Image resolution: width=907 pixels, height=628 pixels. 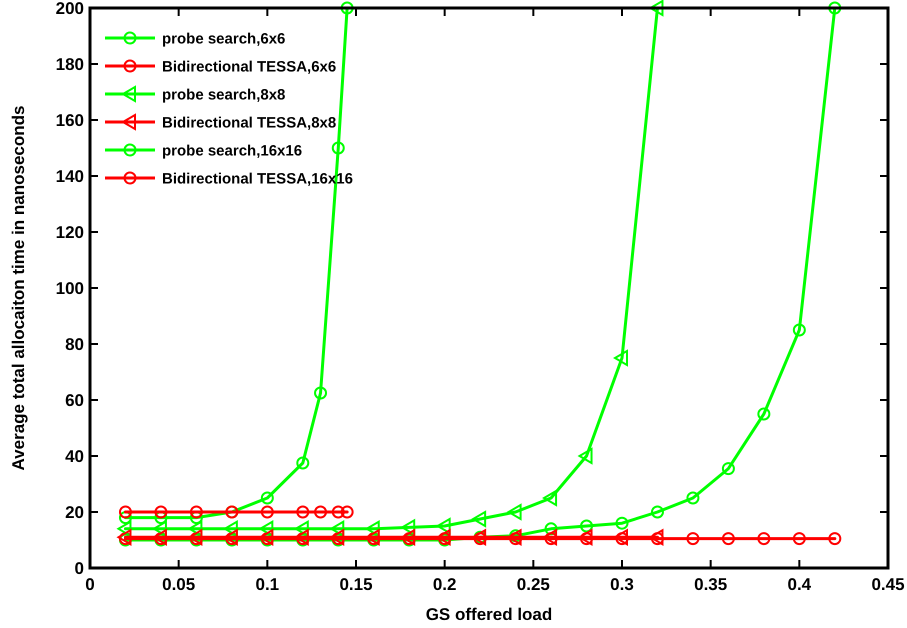 I want to click on y-tick-label: 60, so click(x=74, y=400).